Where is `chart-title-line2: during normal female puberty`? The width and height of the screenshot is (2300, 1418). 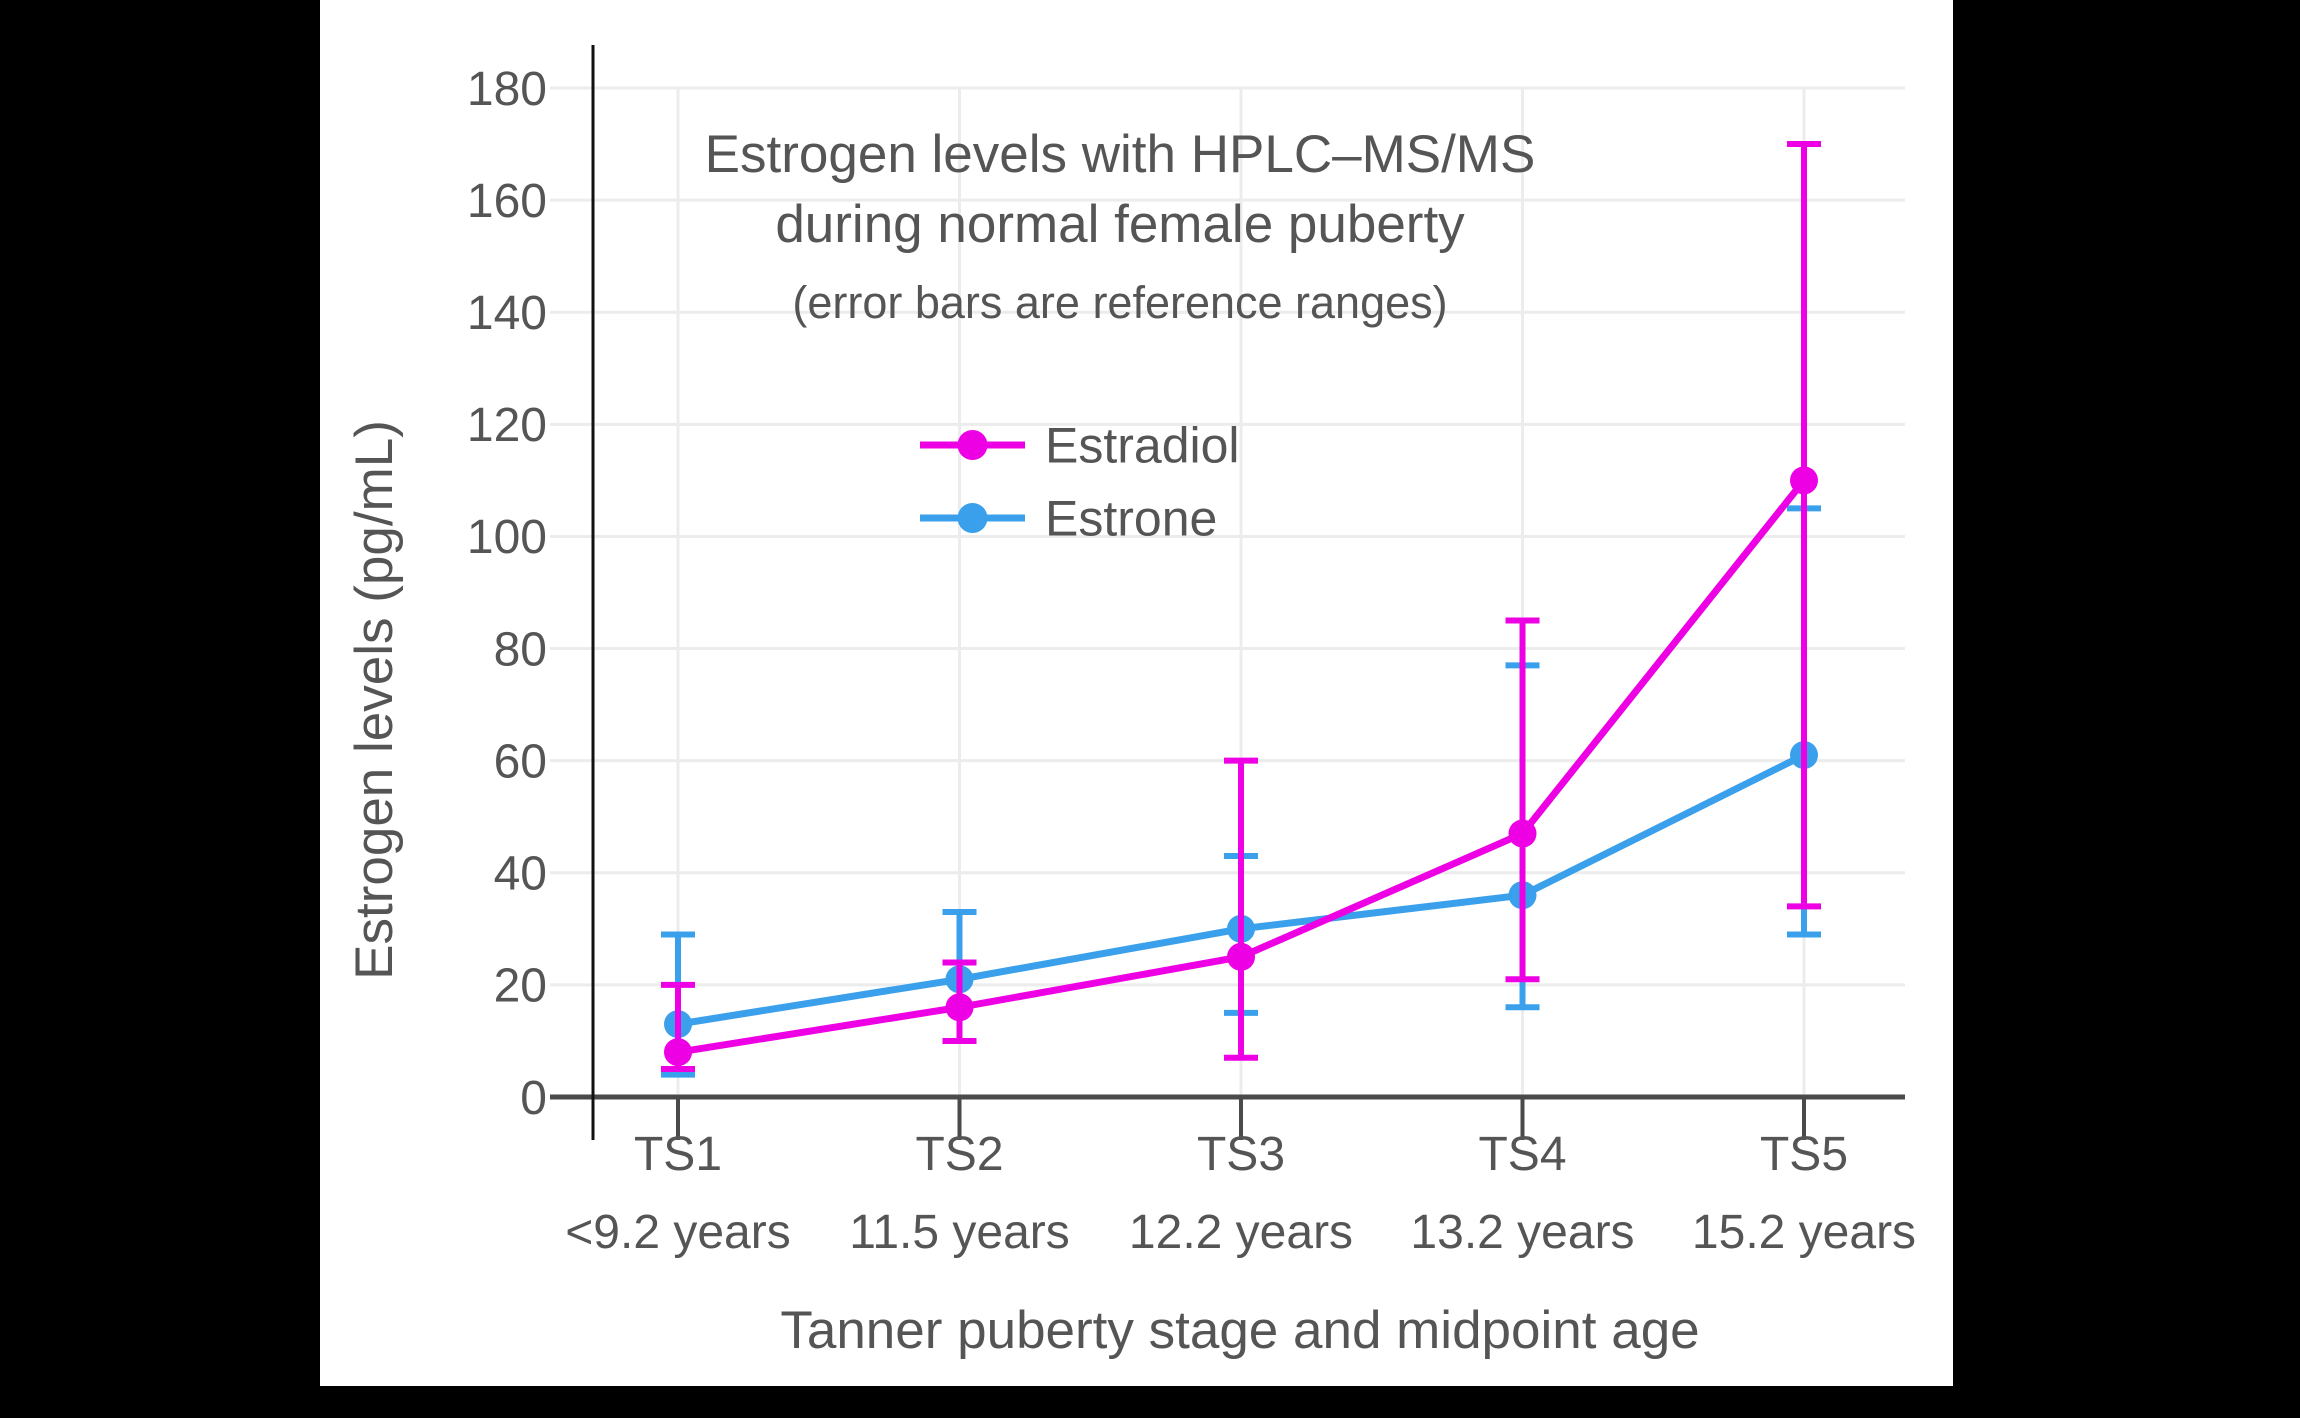 chart-title-line2: during normal female puberty is located at coordinates (1120, 224).